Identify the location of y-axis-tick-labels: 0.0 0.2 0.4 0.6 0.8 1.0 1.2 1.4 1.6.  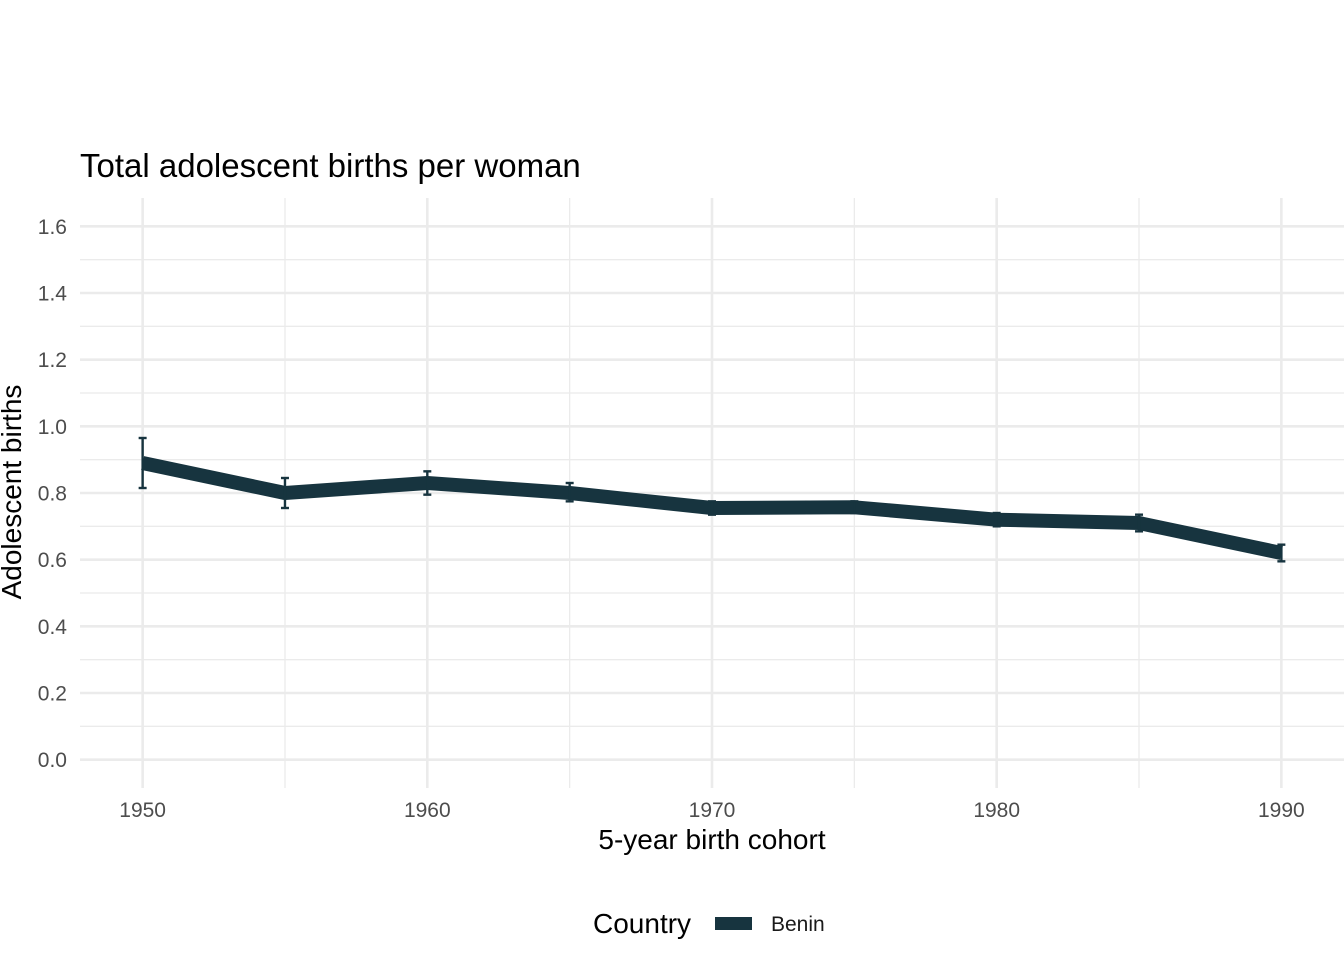
(53, 494).